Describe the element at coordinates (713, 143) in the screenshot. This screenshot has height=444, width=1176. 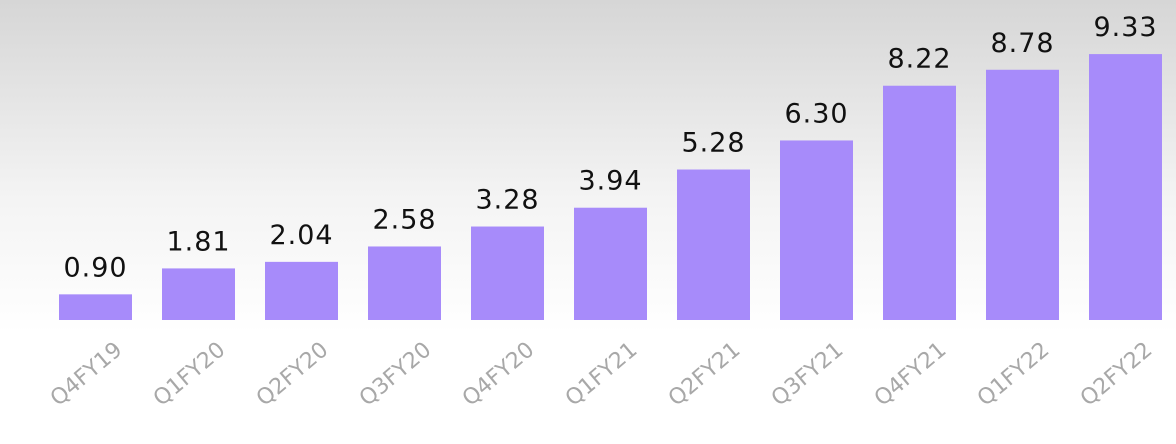
I see `value-label: 5.28` at that location.